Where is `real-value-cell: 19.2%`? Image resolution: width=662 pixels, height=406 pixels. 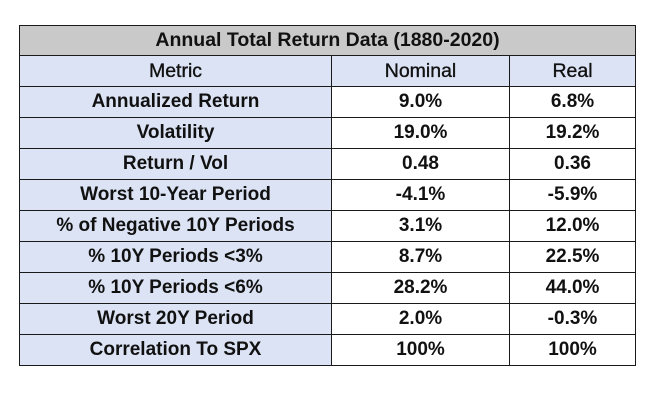 real-value-cell: 19.2% is located at coordinates (572, 133).